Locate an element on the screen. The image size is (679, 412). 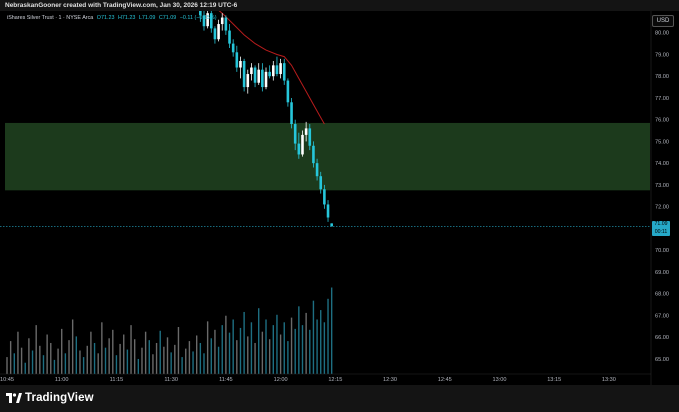
price-axis is located at coordinates (665, 198).